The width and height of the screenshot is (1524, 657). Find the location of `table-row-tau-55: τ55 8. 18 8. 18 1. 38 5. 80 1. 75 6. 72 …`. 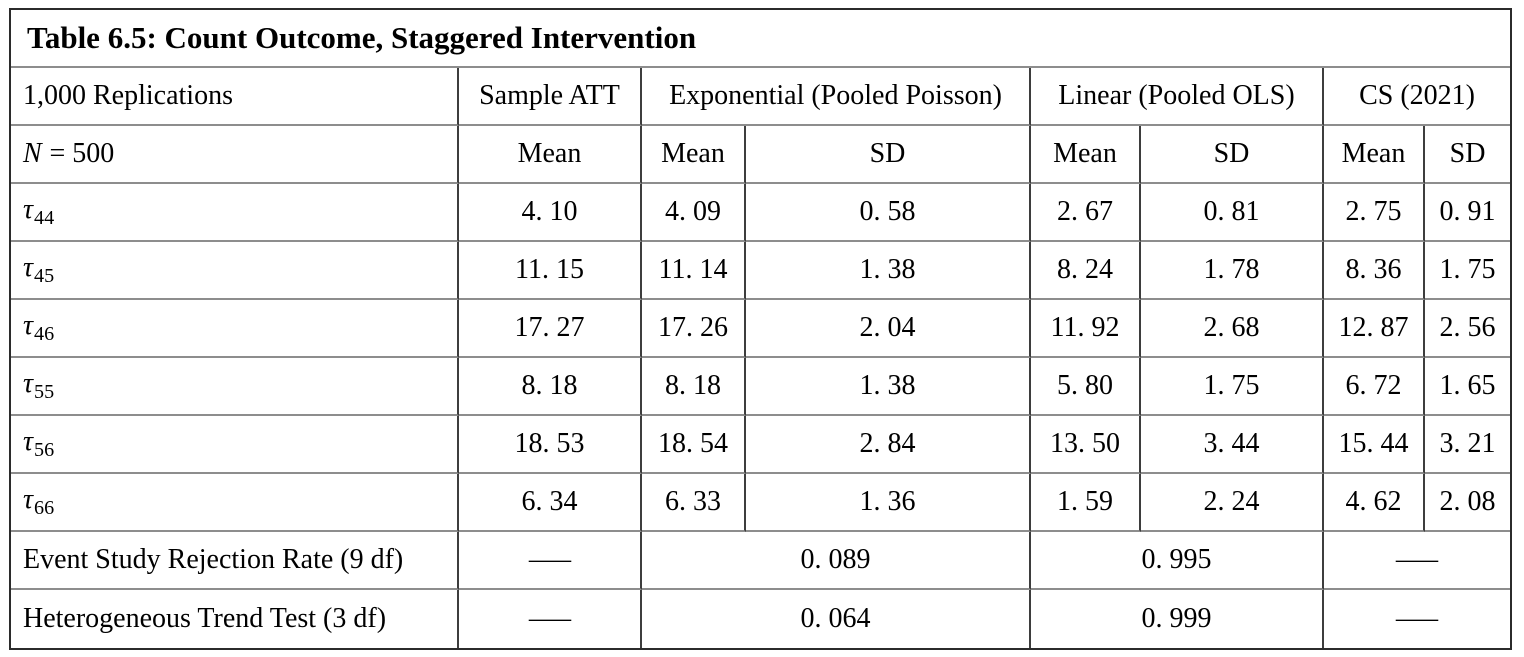

table-row-tau-55: τ55 8. 18 8. 18 1. 38 5. 80 1. 75 6. 72 … is located at coordinates (761, 387).